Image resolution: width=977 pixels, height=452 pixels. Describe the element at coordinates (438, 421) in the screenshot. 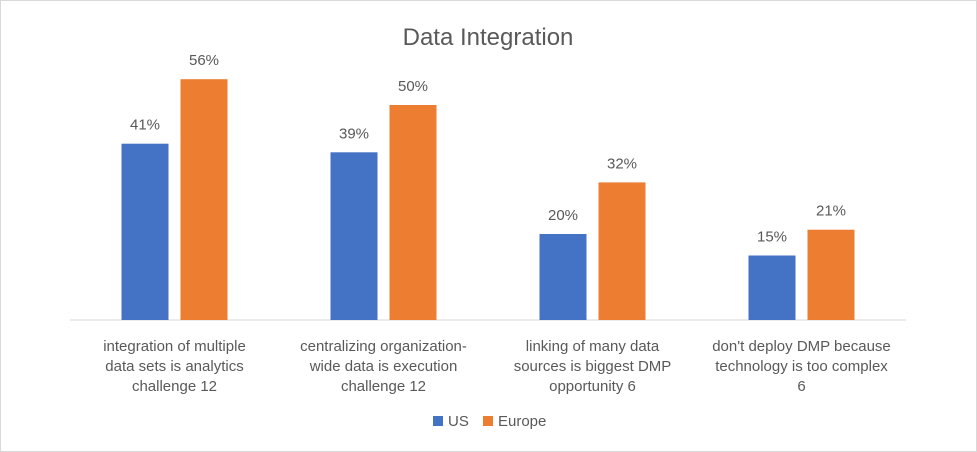

I see `legend-swatch-us` at that location.